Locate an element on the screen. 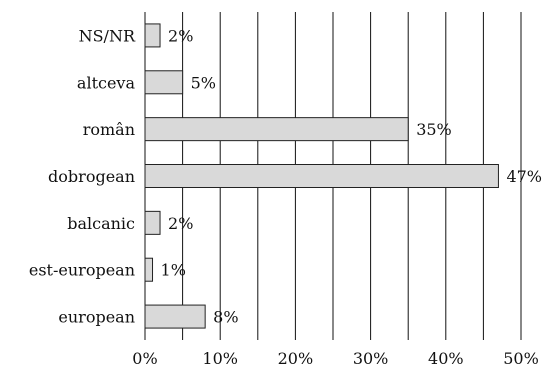 The image size is (555, 372). x-tick-label: 10% is located at coordinates (220, 358).